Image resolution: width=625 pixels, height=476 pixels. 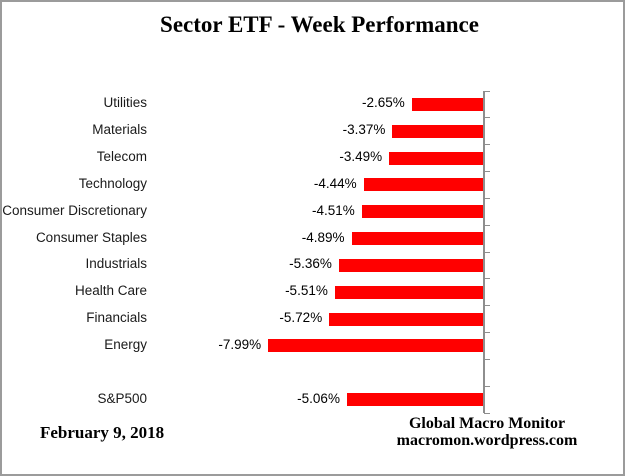 I want to click on value-label: -7.99%, so click(x=240, y=344).